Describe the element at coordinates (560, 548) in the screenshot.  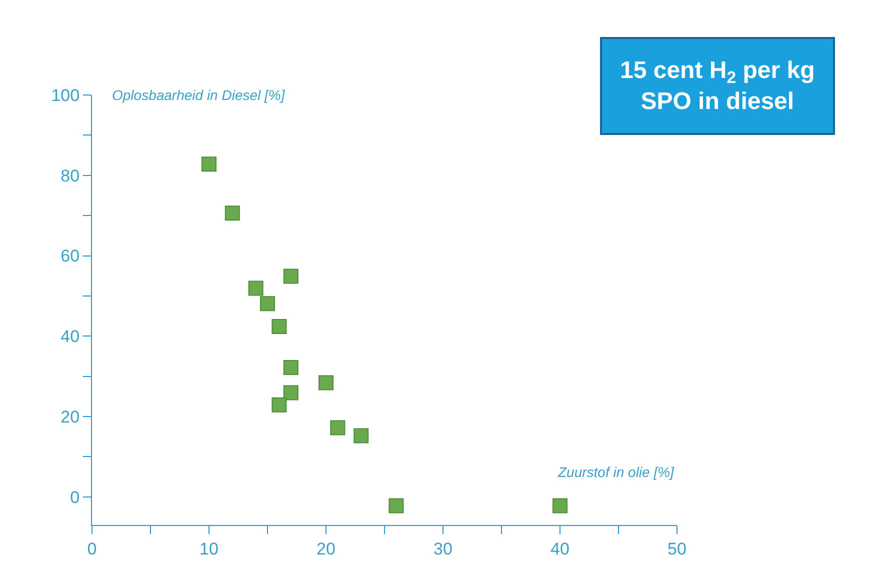
I see `x-tick-label: 40` at that location.